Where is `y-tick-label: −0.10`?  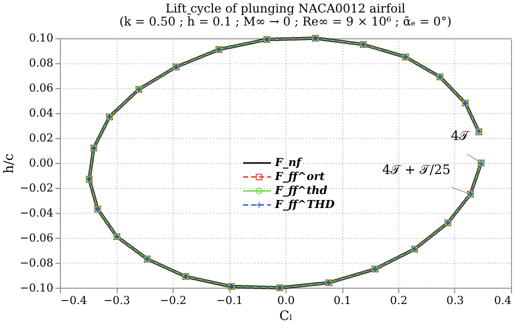
y-tick-label: −0.10 is located at coordinates (37, 287).